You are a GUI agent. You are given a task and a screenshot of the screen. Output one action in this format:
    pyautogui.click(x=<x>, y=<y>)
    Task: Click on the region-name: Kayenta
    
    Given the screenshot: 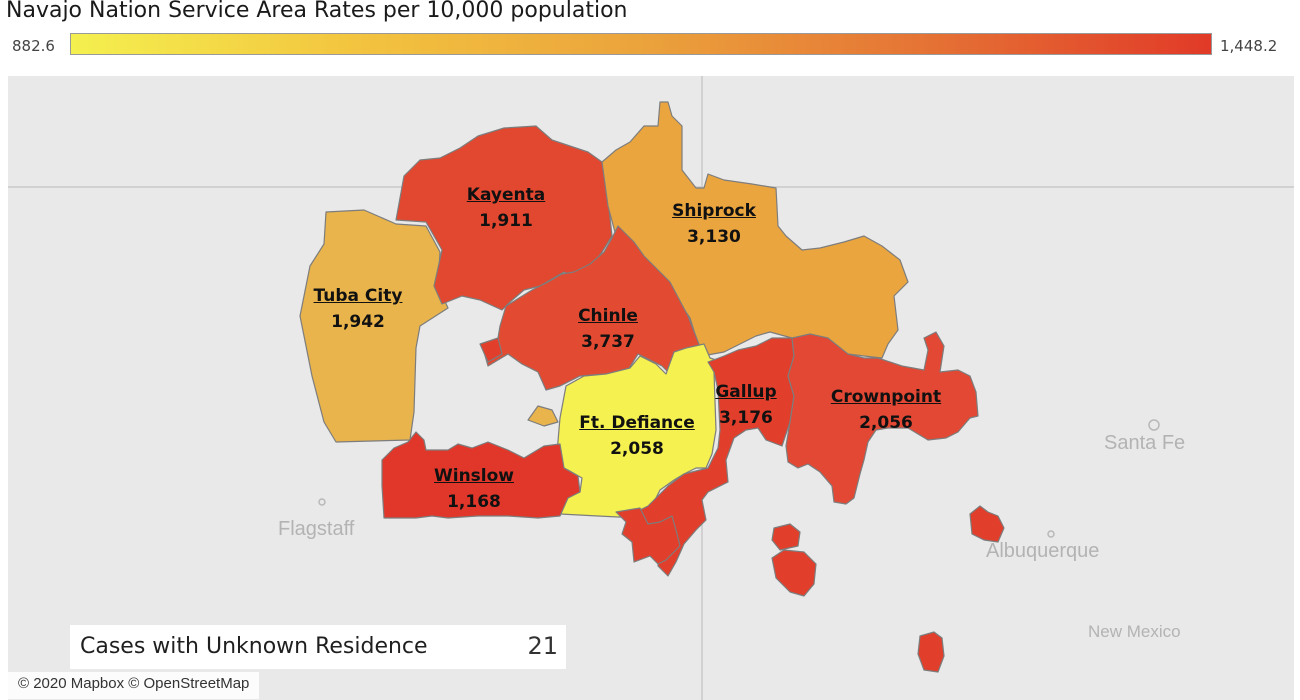 What is the action you would take?
    pyautogui.click(x=506, y=195)
    